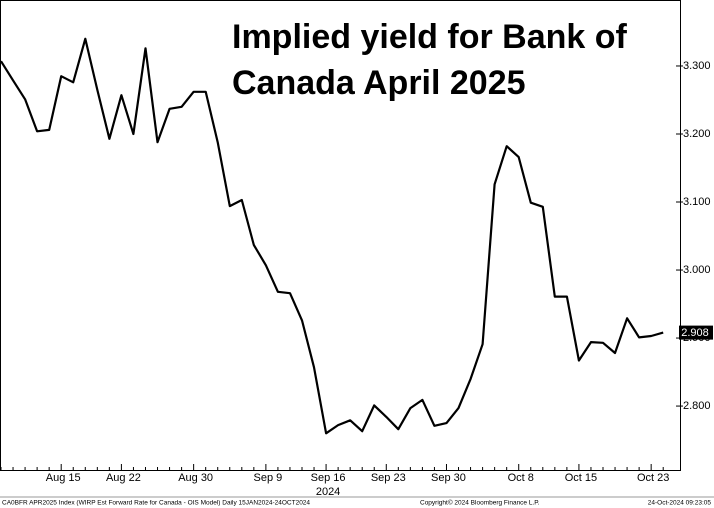  What do you see at coordinates (697, 134) in the screenshot?
I see `y-tick-label: 3.200` at bounding box center [697, 134].